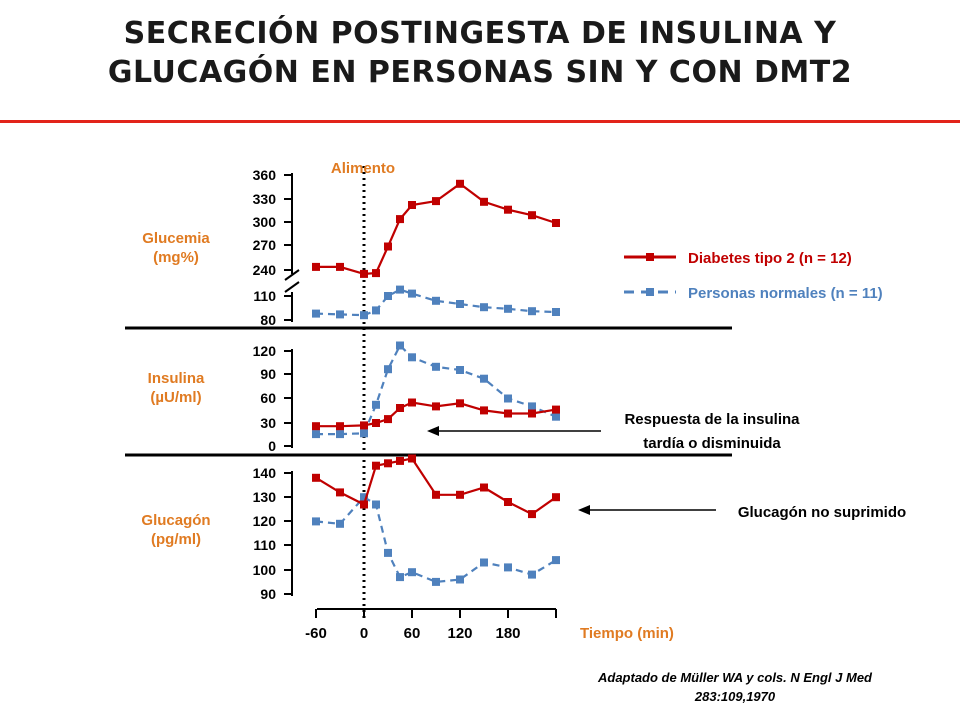 Image resolution: width=960 pixels, height=720 pixels. I want to click on title-line-2: GLUCAGÓN EN PERSONAS SIN Y CON DMT2, so click(480, 72).